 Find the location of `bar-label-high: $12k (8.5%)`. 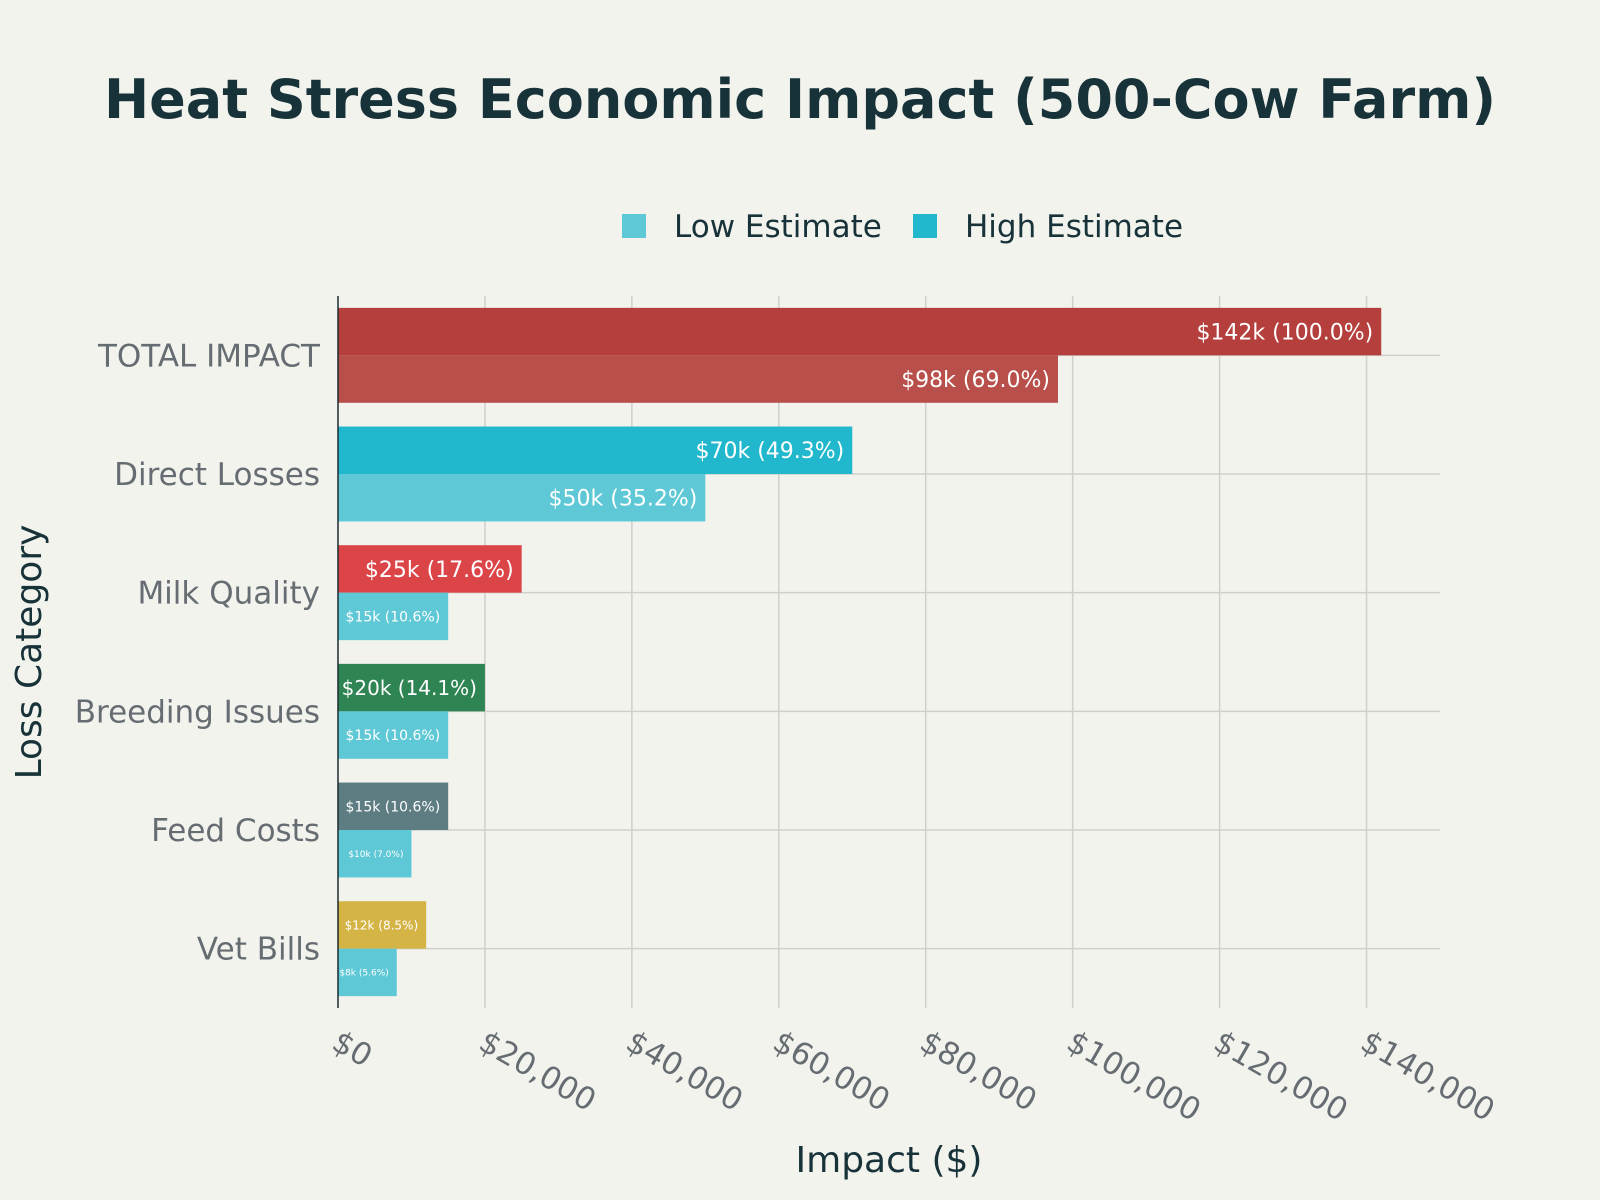

bar-label-high: $12k (8.5%) is located at coordinates (382, 925).